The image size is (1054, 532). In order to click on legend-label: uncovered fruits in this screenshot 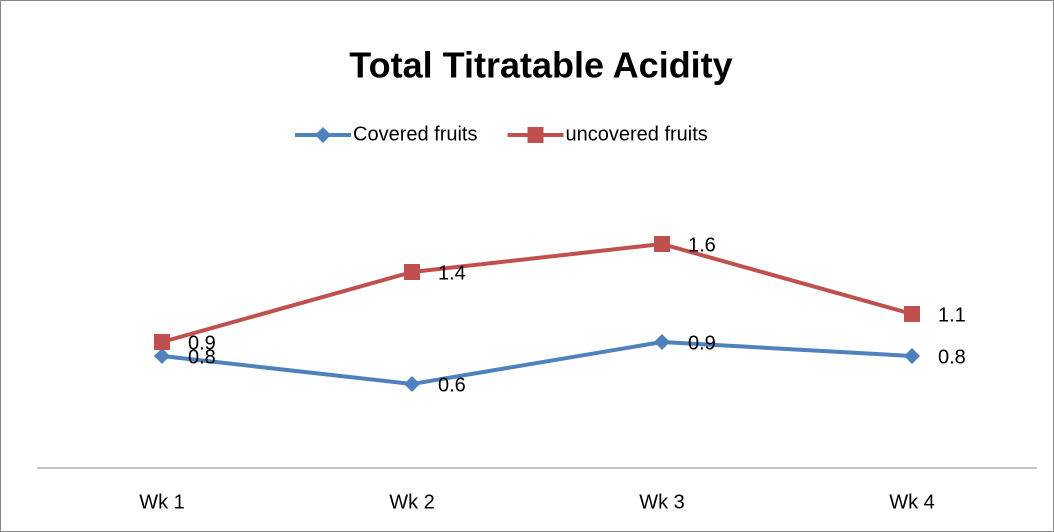, I will do `click(637, 134)`.